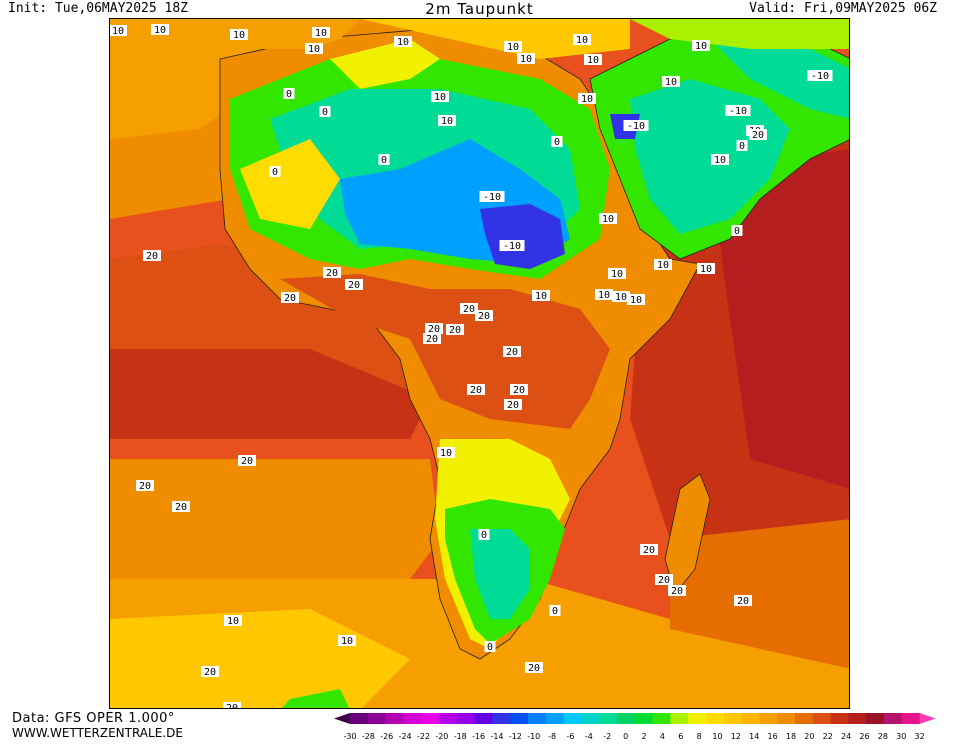 The image size is (959, 745). I want to click on valid-time-label: Valid: Fri,09MAY2025 06Z, so click(843, 8).